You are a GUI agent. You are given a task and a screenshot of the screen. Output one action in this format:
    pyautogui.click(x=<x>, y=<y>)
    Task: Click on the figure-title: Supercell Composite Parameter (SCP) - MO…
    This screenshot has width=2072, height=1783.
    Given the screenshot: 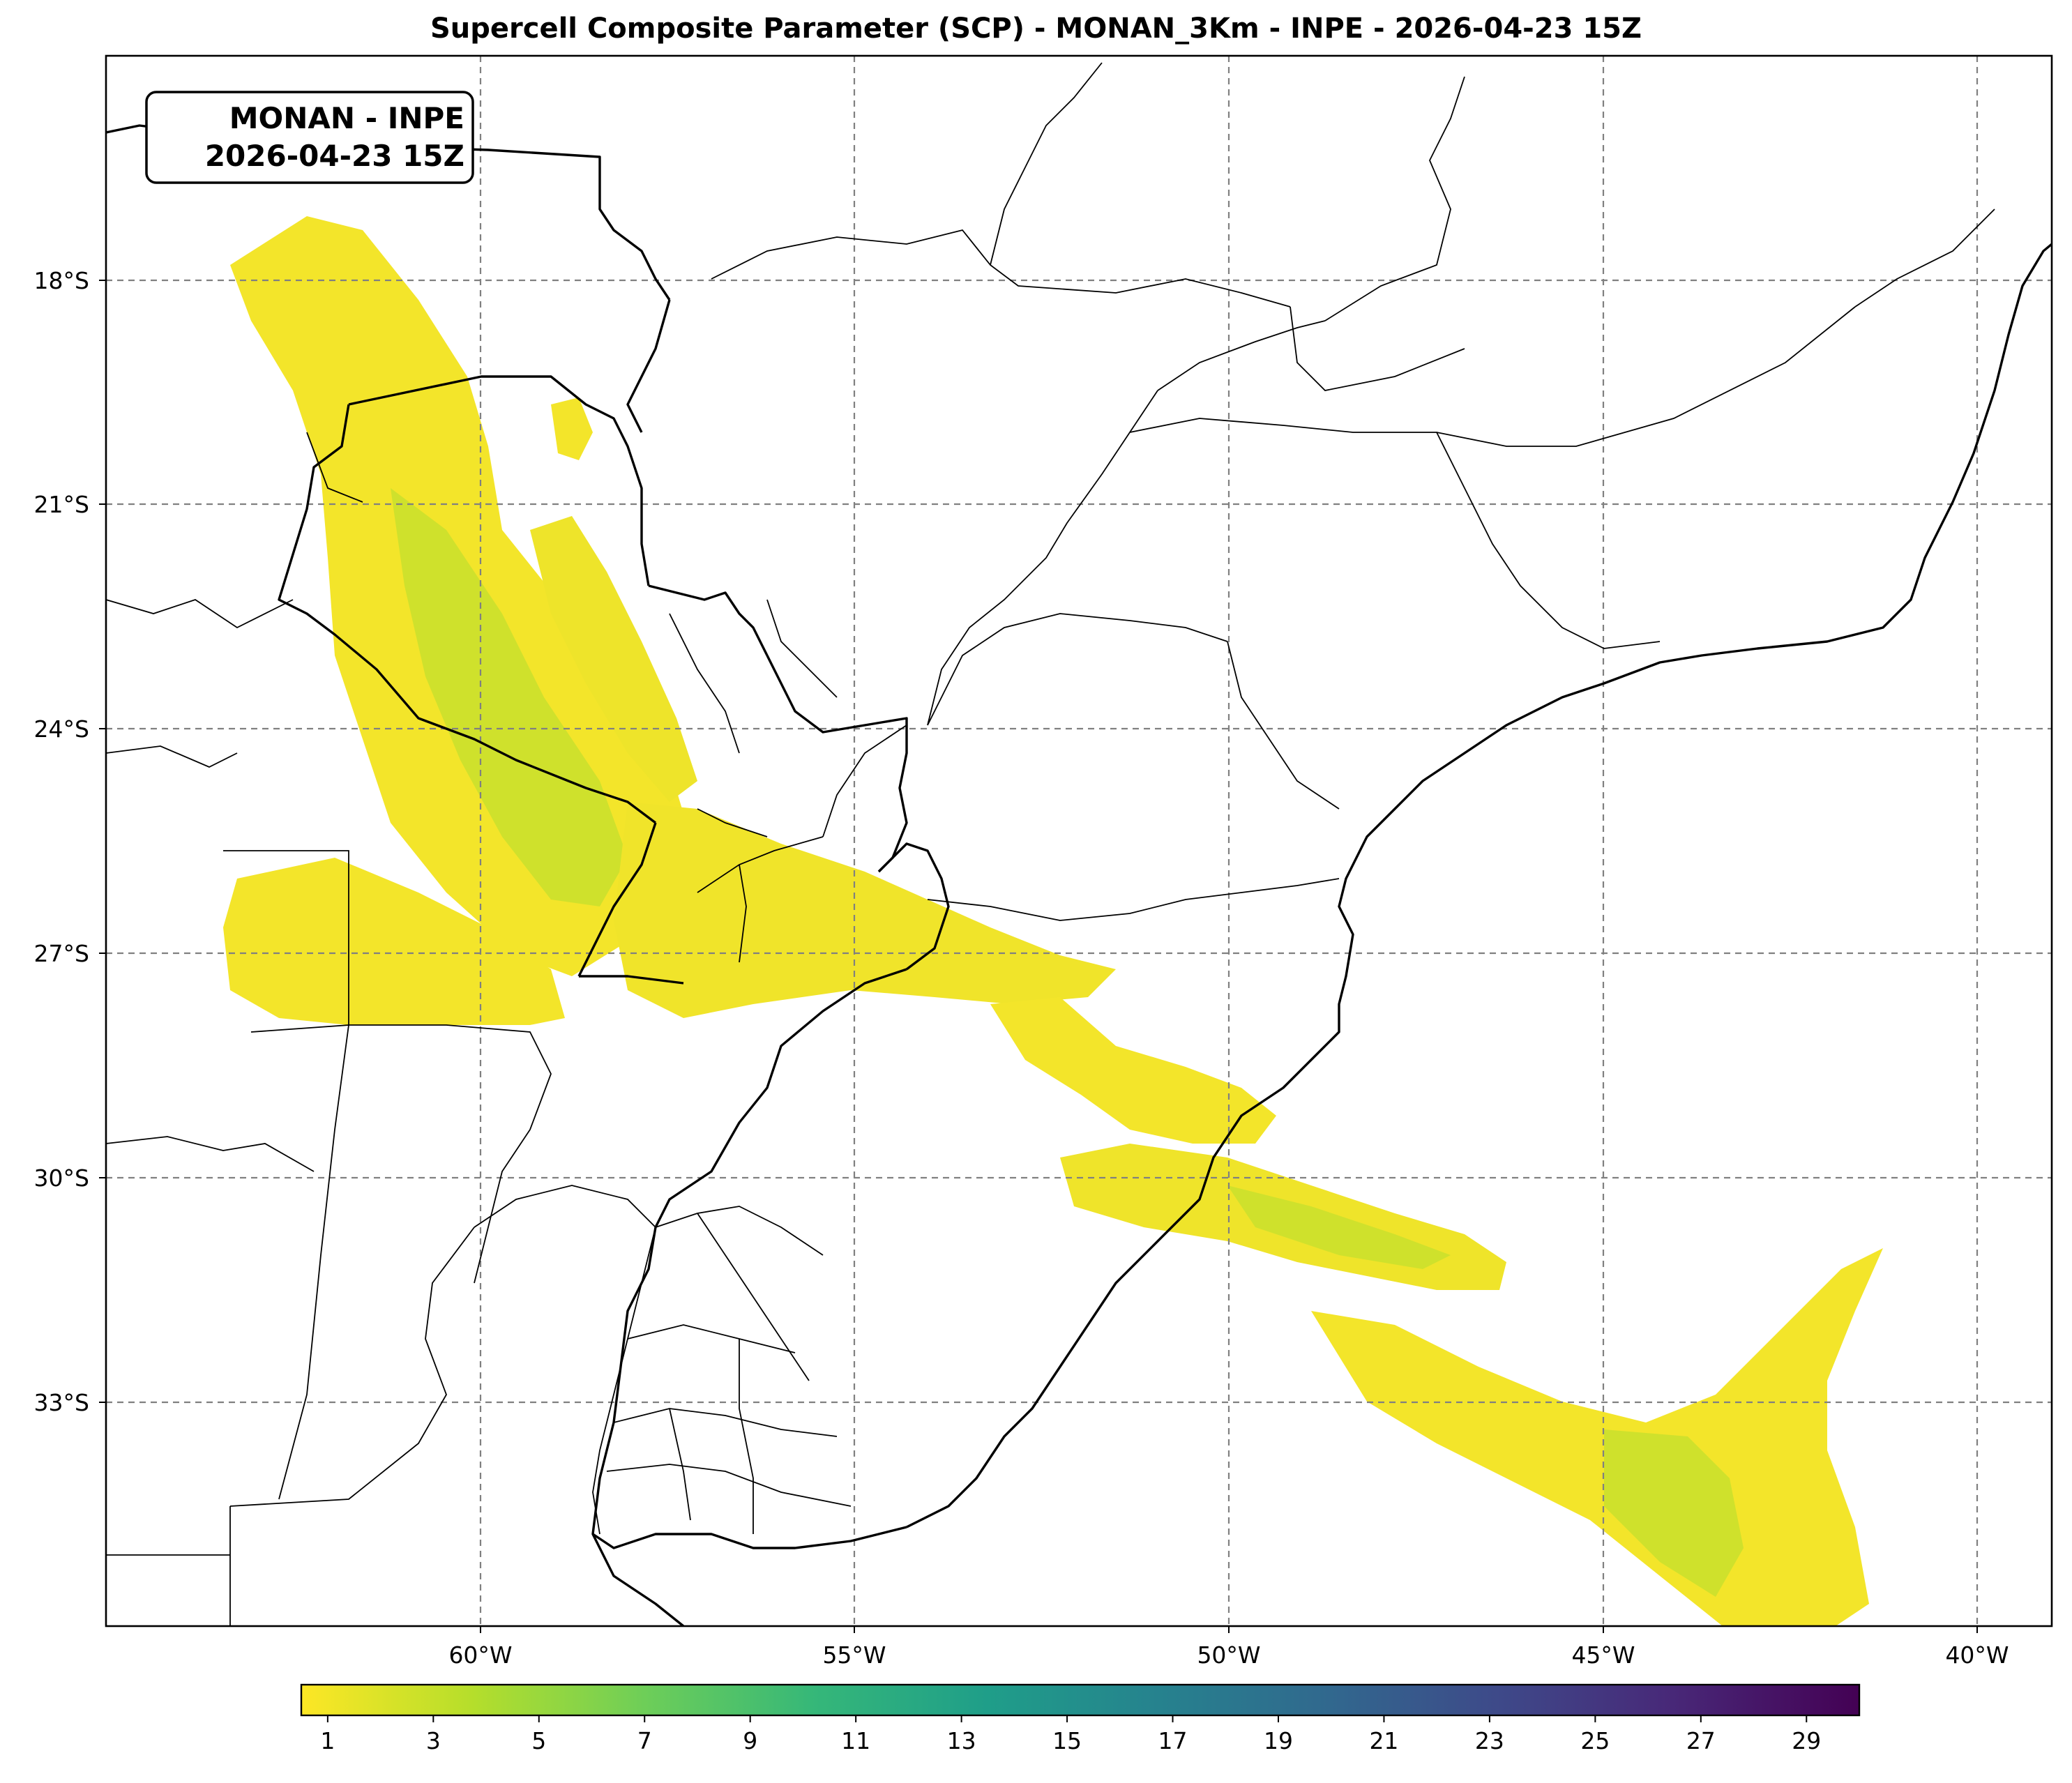 What is the action you would take?
    pyautogui.click(x=1036, y=29)
    